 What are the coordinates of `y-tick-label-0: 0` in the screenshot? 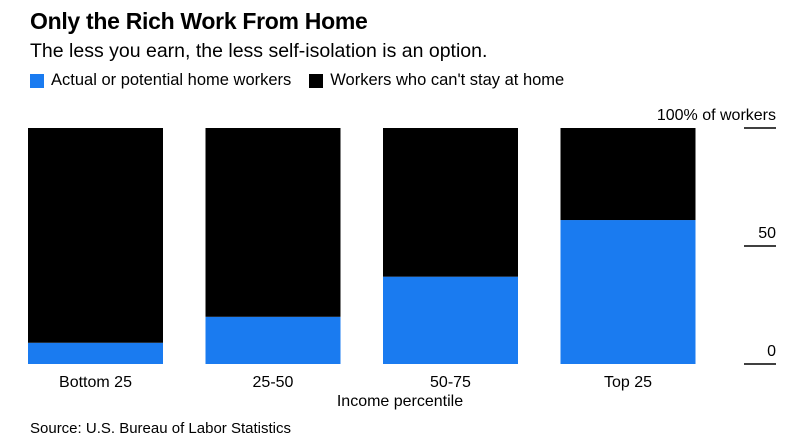 It's located at (771, 351).